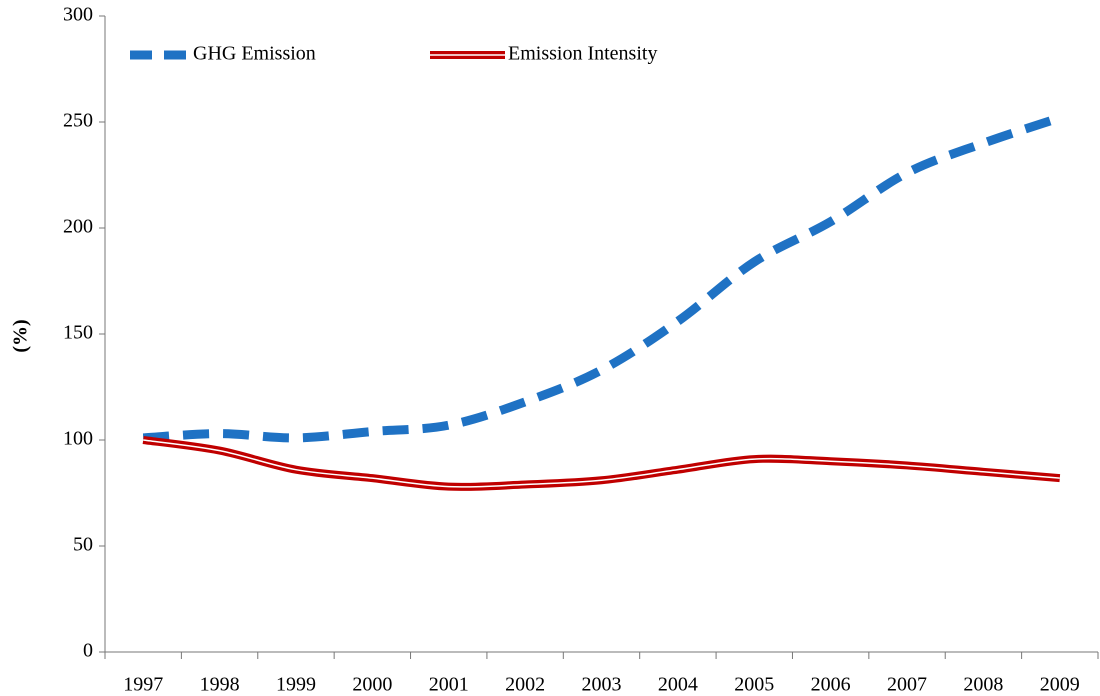 This screenshot has width=1100, height=696. What do you see at coordinates (88, 651) in the screenshot?
I see `y-tick-label: 0` at bounding box center [88, 651].